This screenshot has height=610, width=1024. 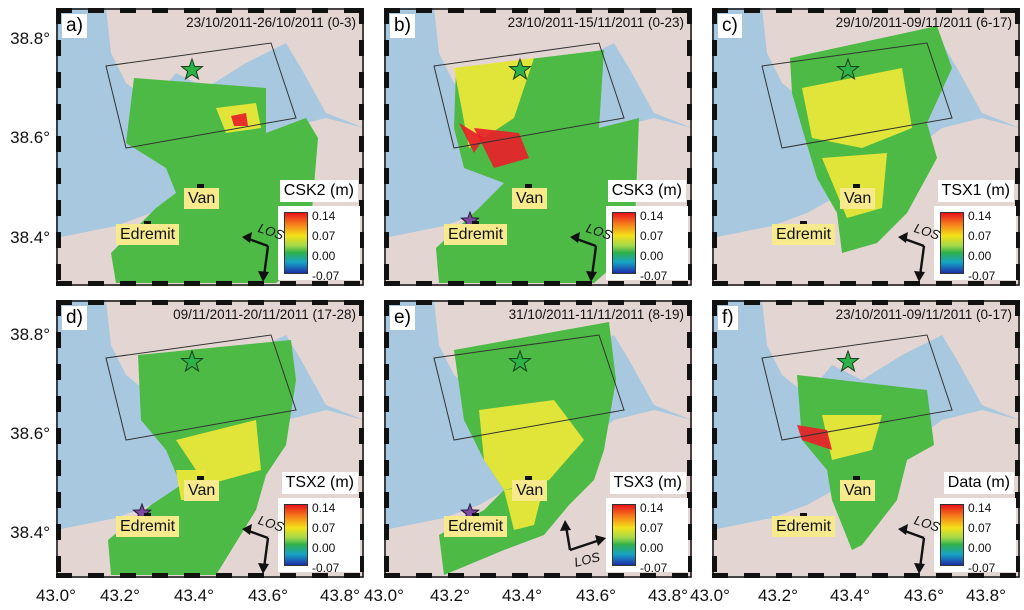 I want to click on panel-date-range: 09/11/2011-20/11/2011 (17-28), so click(x=264, y=314).